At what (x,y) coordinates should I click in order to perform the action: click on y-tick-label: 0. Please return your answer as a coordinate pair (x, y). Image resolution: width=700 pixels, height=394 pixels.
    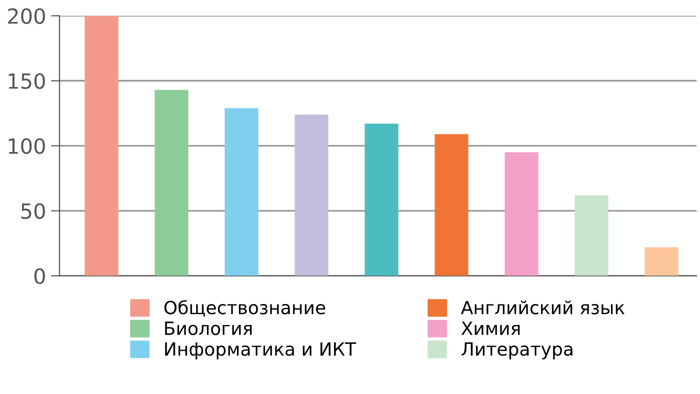
    Looking at the image, I should click on (39, 276).